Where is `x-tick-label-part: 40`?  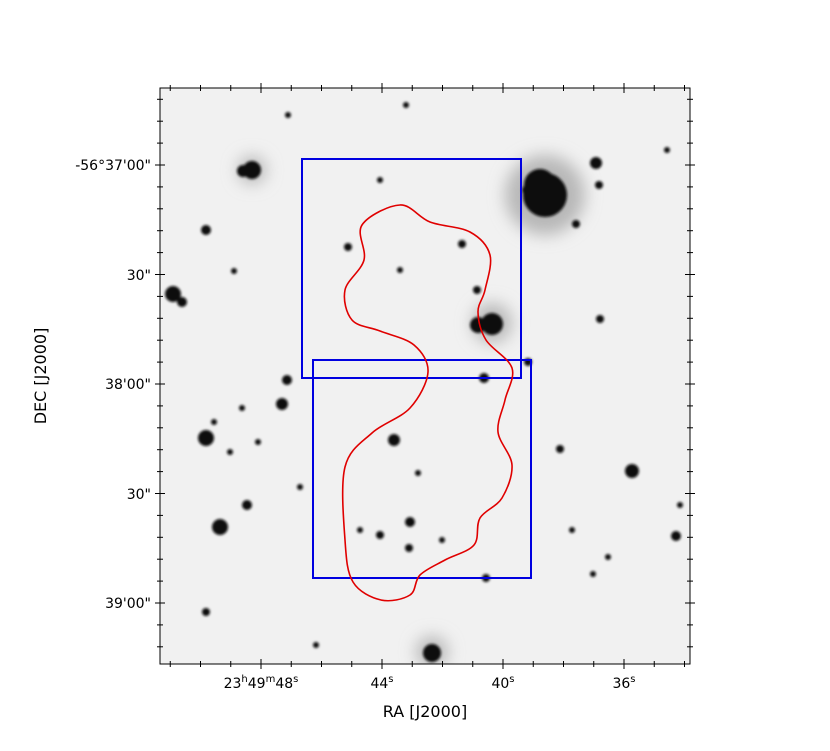
x-tick-label-part: 40 is located at coordinates (500, 684).